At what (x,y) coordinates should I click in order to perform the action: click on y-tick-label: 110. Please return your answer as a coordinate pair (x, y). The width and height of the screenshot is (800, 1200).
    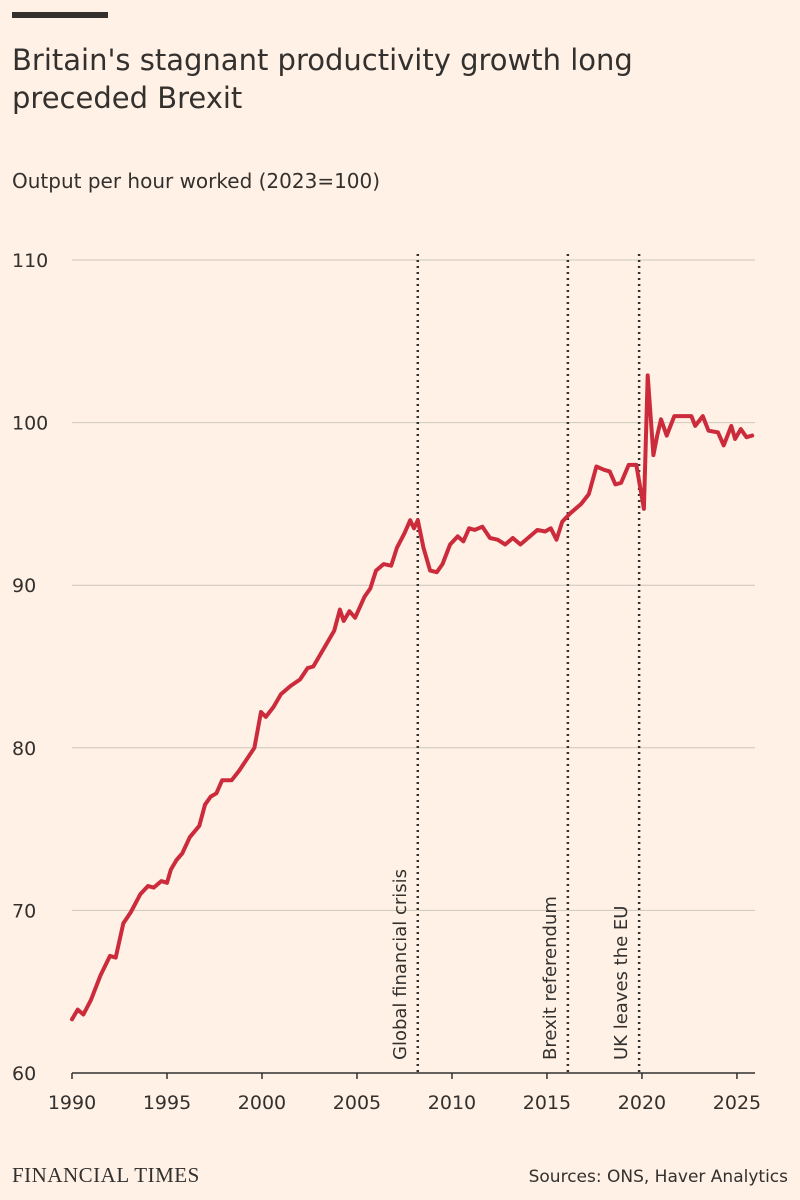
    Looking at the image, I should click on (30, 261).